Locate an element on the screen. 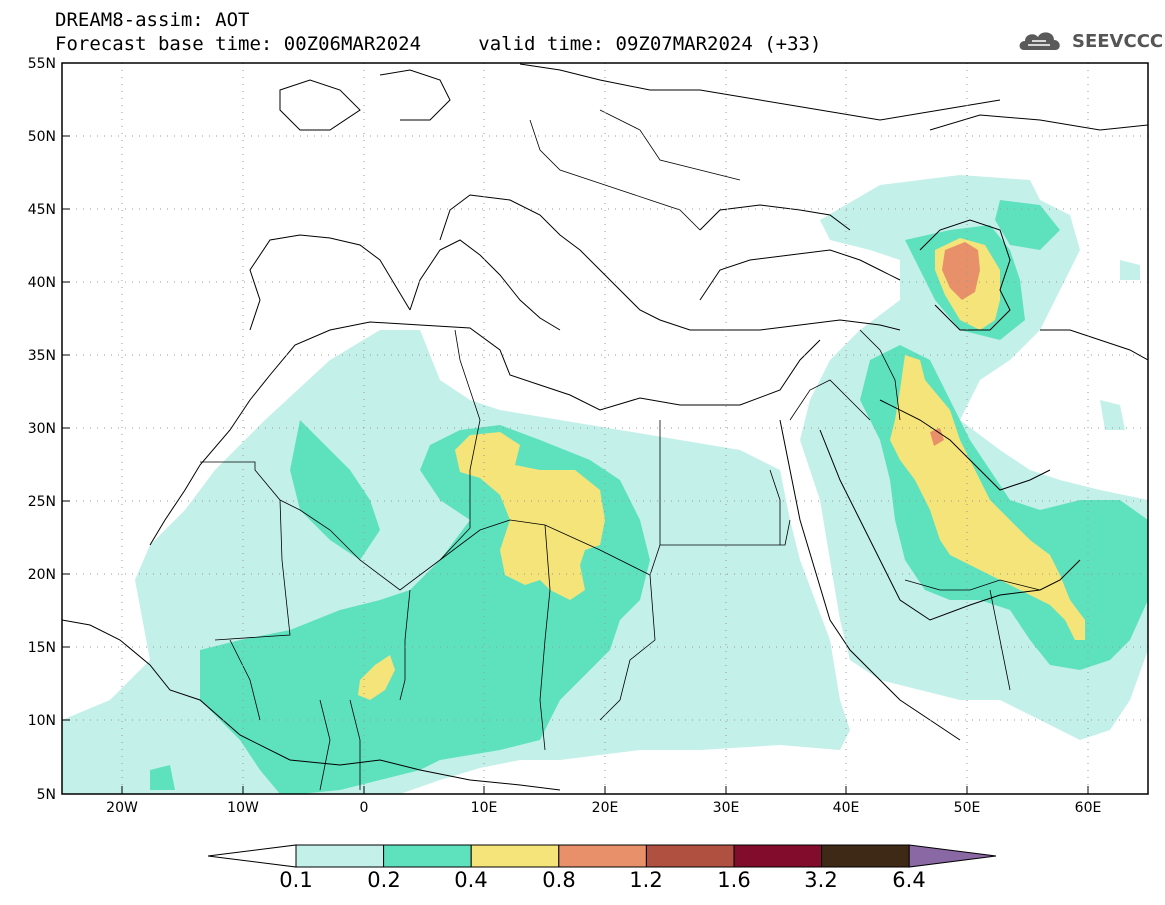  lon-label: 30E is located at coordinates (726, 808).